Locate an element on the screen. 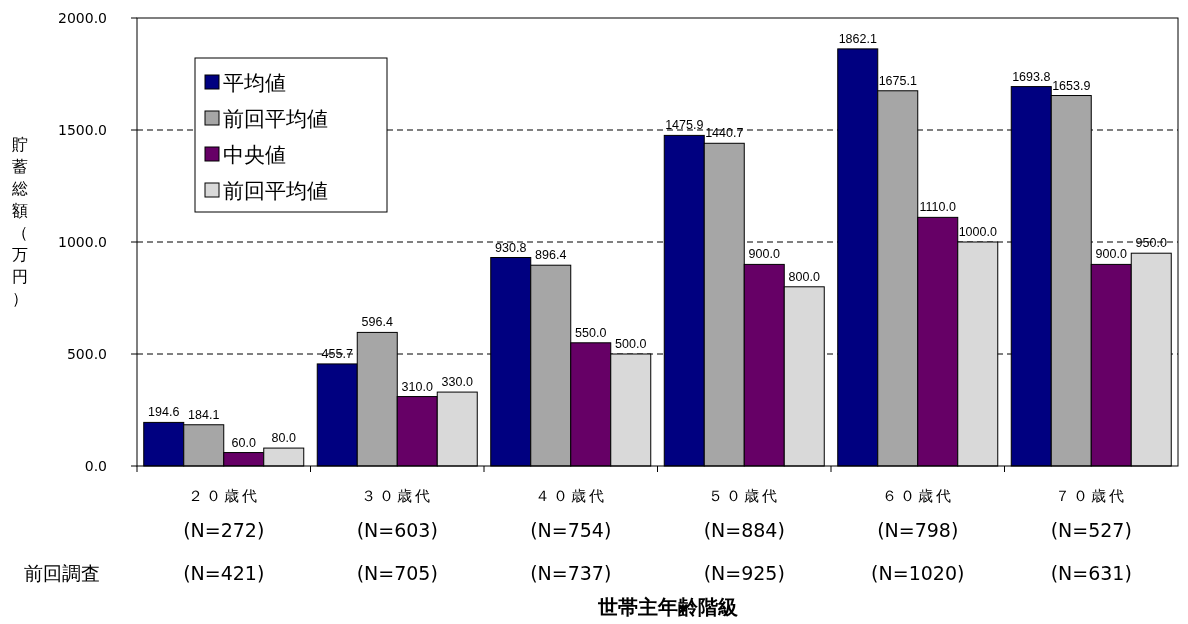  y-tick-label: 1500.0 is located at coordinates (82, 130).